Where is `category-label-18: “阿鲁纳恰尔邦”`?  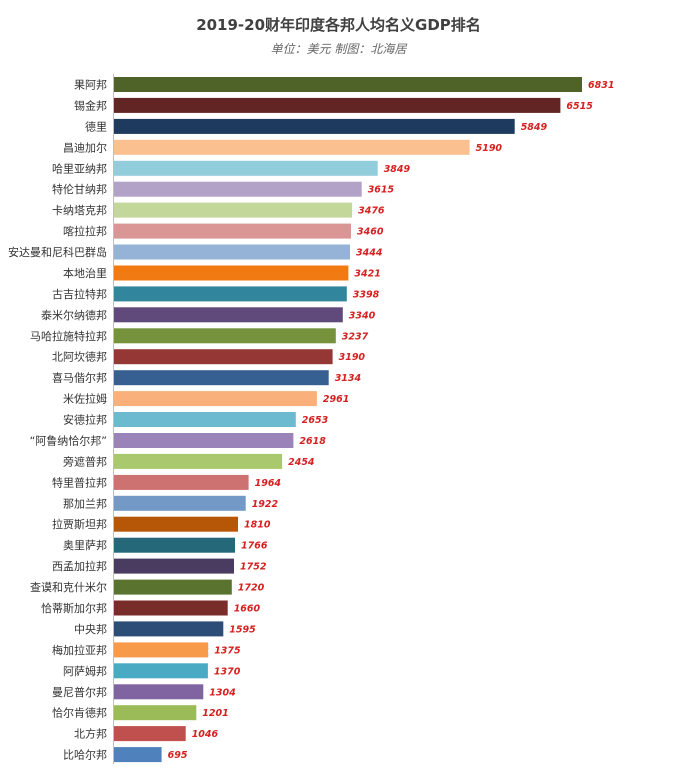
category-label-18: “阿鲁纳恰尔邦” is located at coordinates (68, 441).